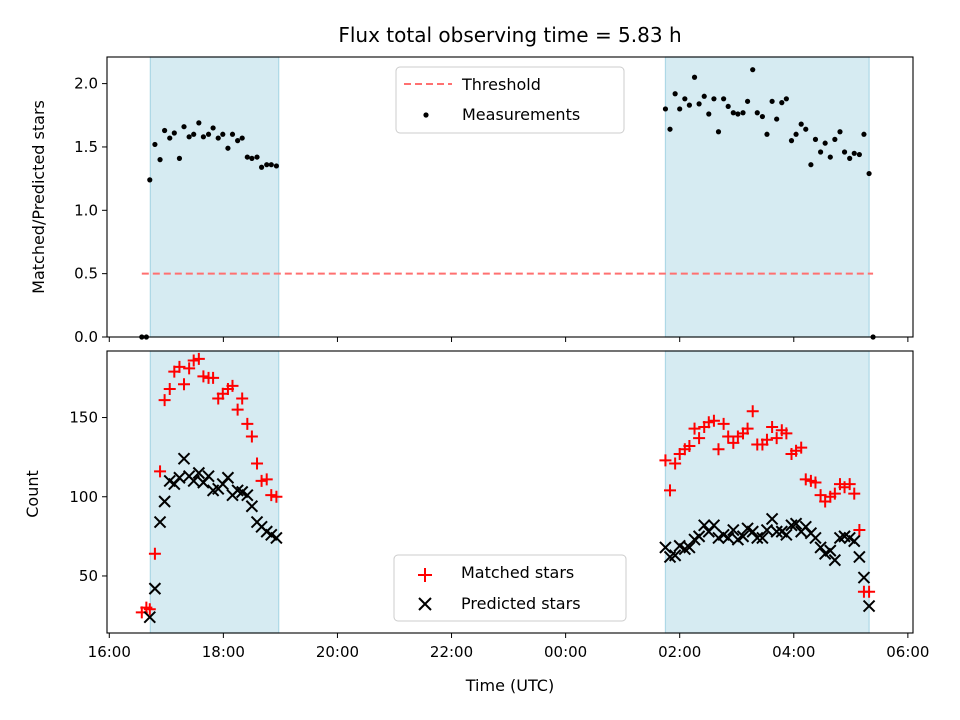  I want to click on y-tick-label: 1.0, so click(86, 210).